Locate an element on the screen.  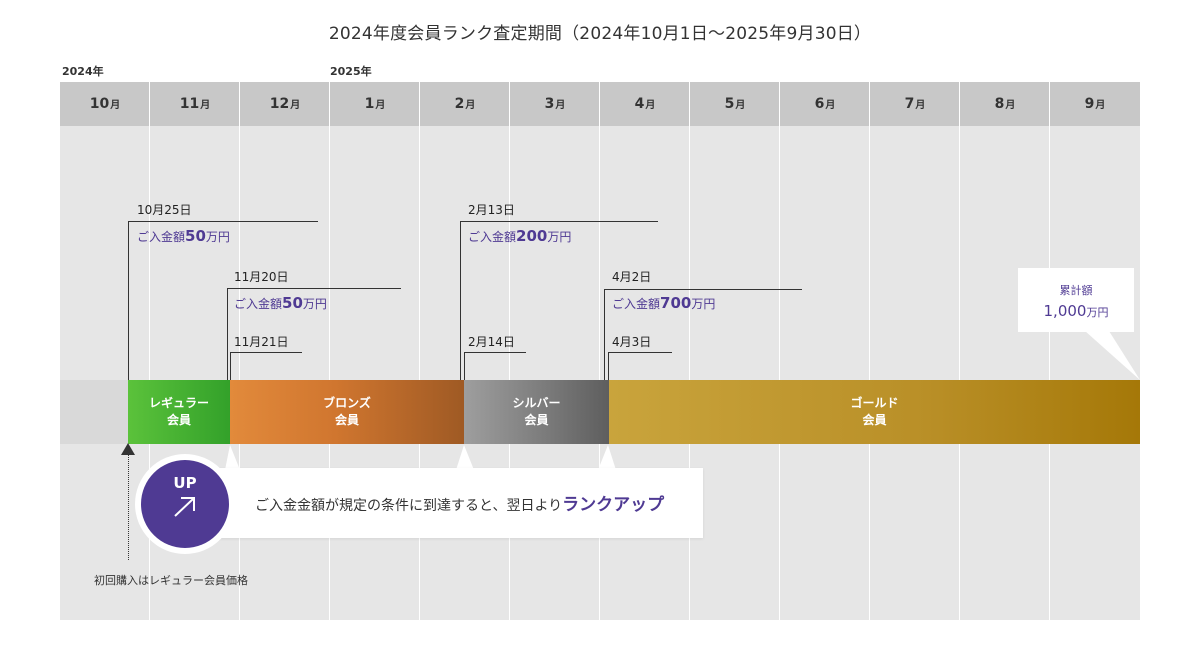
callout-pointers is located at coordinates (420, 457).